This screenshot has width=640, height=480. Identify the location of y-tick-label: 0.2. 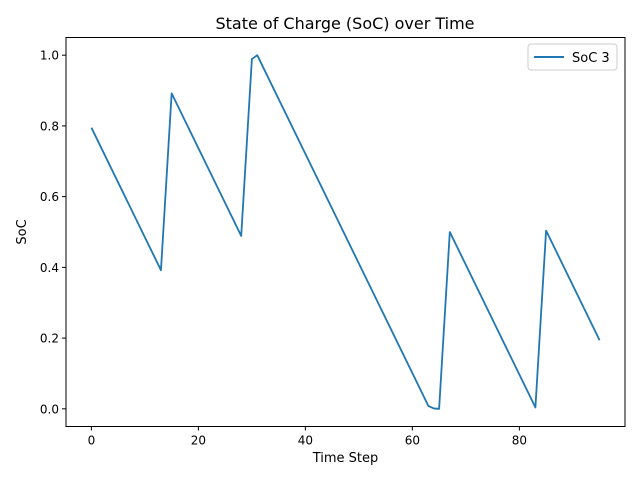
(49, 339).